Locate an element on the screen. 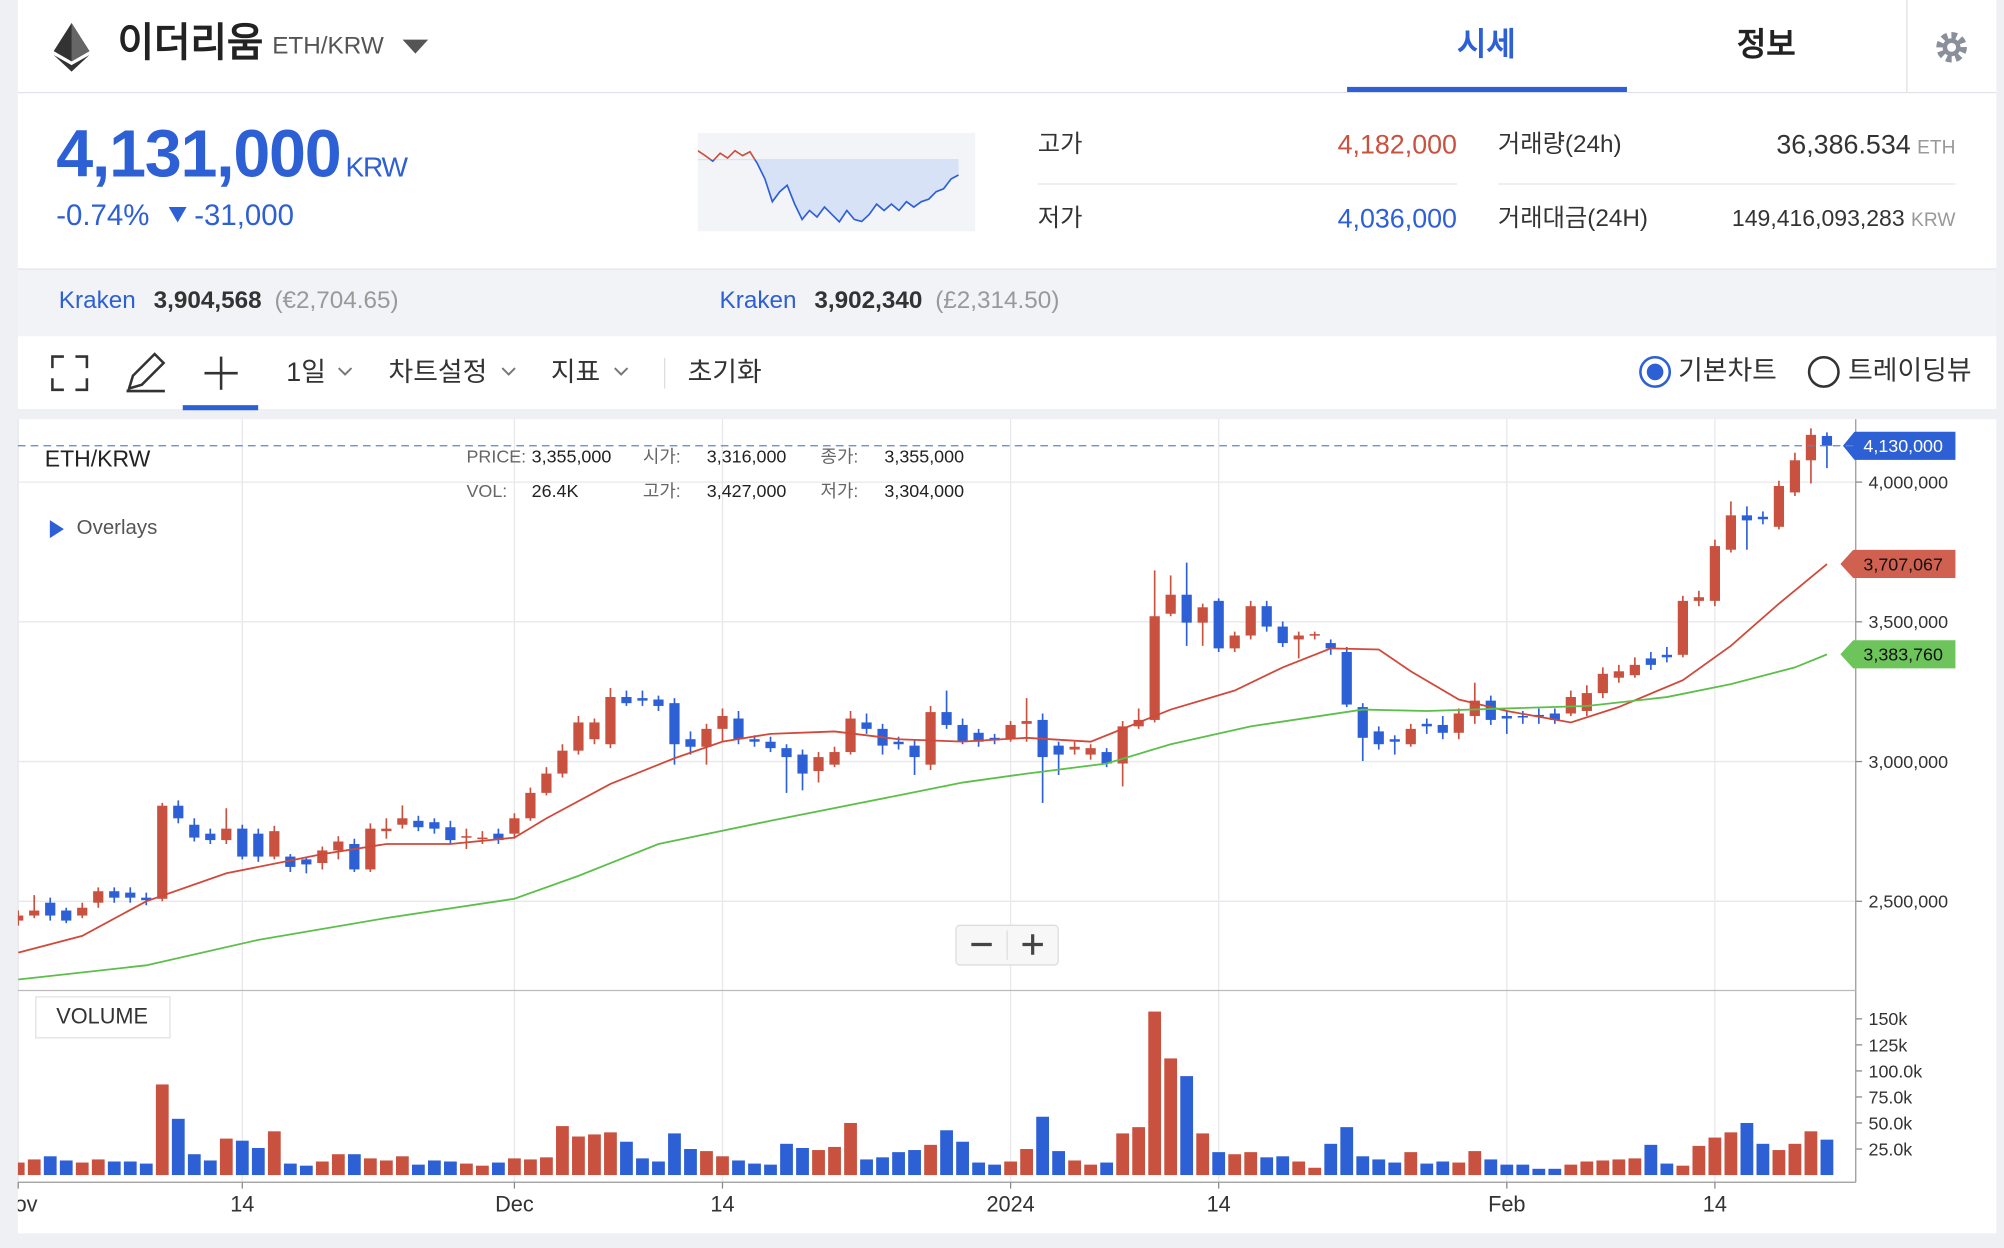 The width and height of the screenshot is (2004, 1248). tab: 정보 is located at coordinates (1766, 44).